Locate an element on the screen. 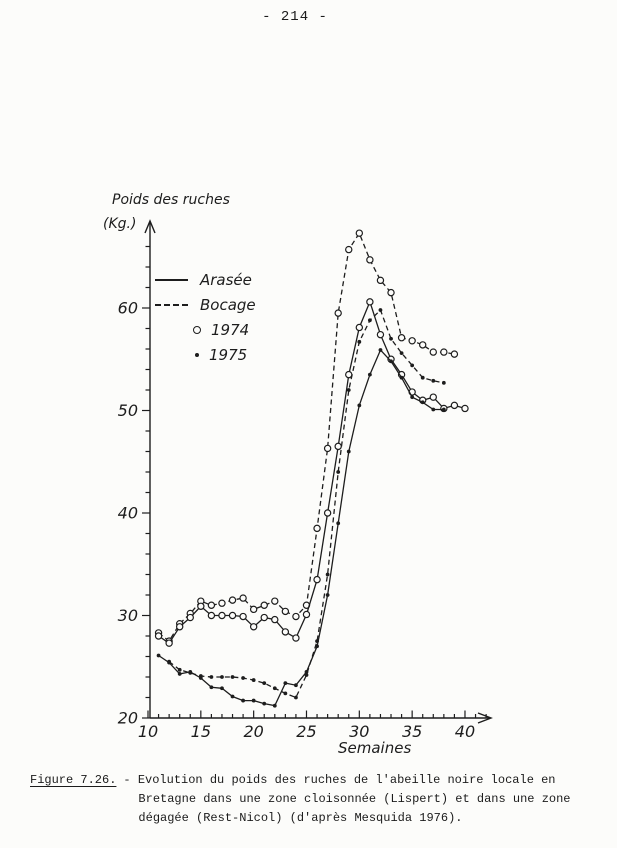 The image size is (617, 848). legend-row-arasee: Arasée is located at coordinates (205, 280).